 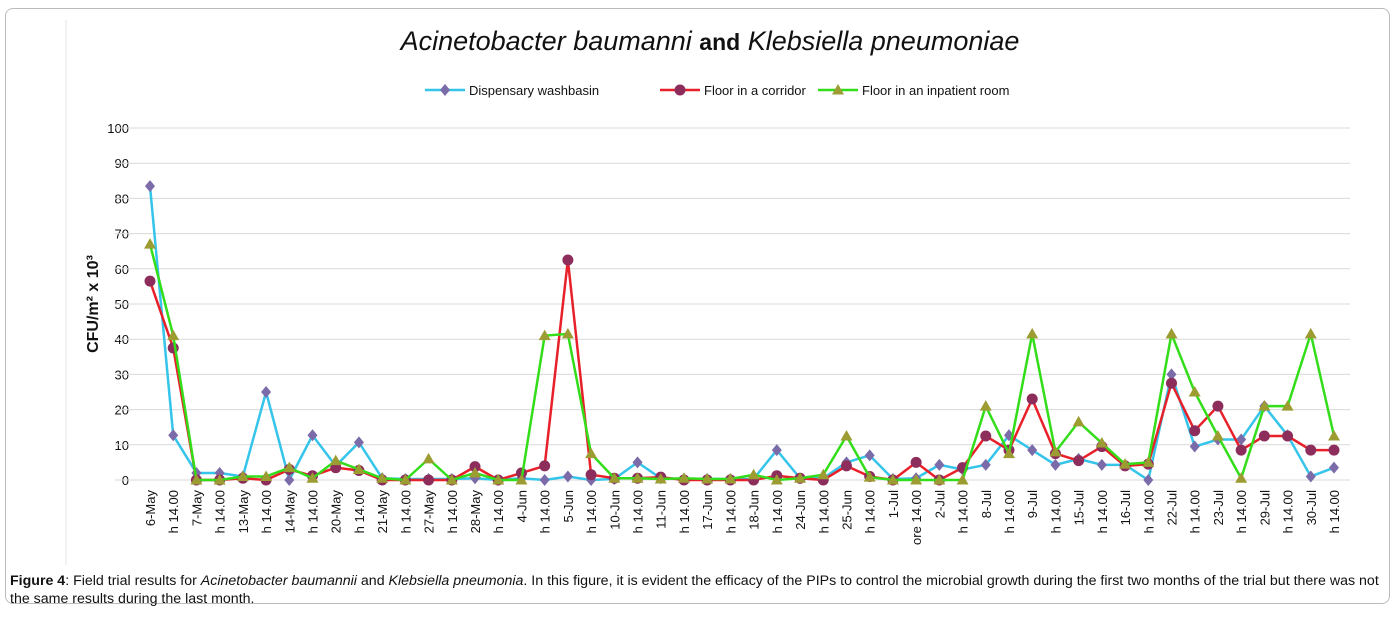 I want to click on caption-text: Klebsiella pneumonia, so click(x=456, y=581).